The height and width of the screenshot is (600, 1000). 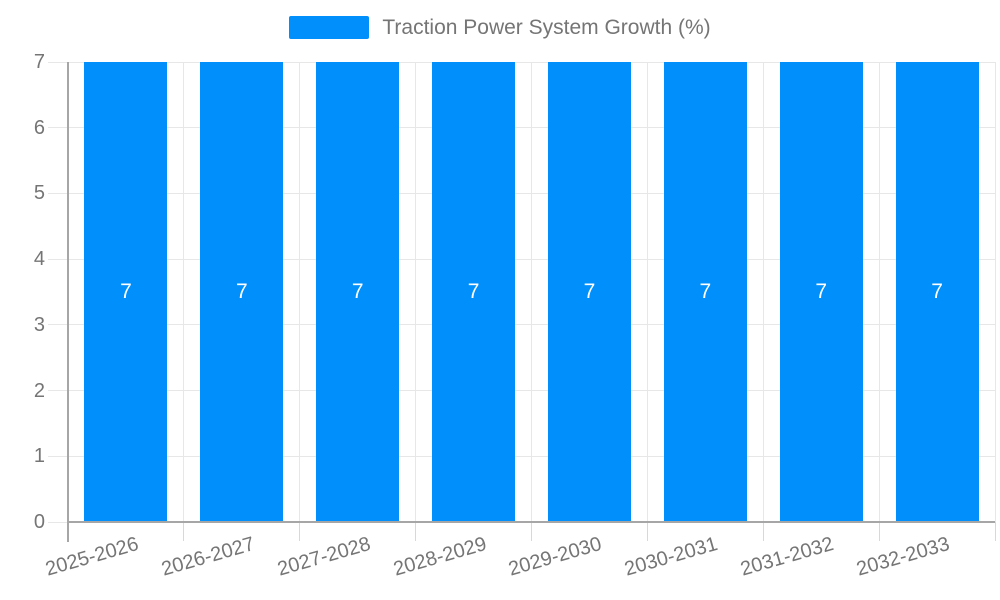 What do you see at coordinates (39, 522) in the screenshot?
I see `y-axis-label: 0` at bounding box center [39, 522].